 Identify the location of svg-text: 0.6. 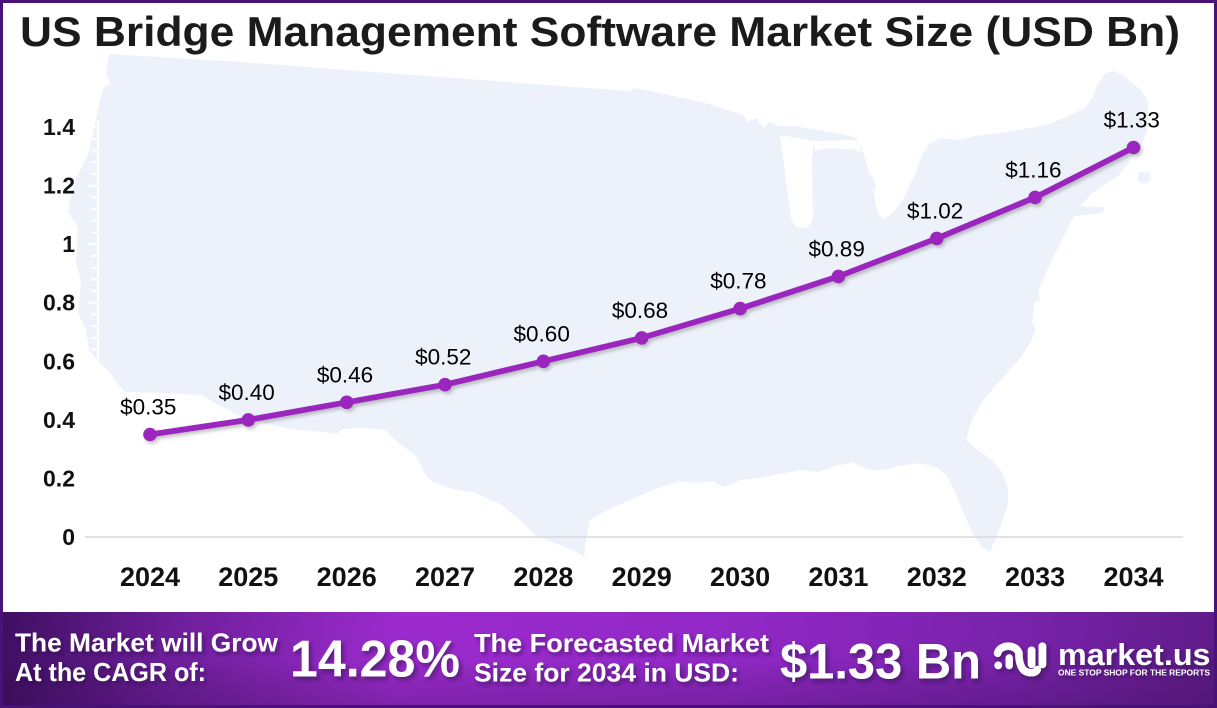
(59, 361).